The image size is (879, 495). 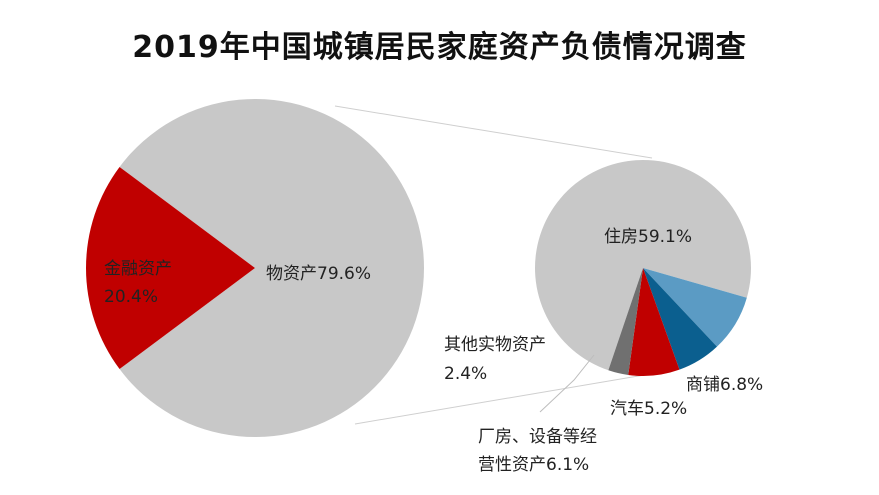 I want to click on pie-slice-factory-equipment, so click(x=654, y=322).